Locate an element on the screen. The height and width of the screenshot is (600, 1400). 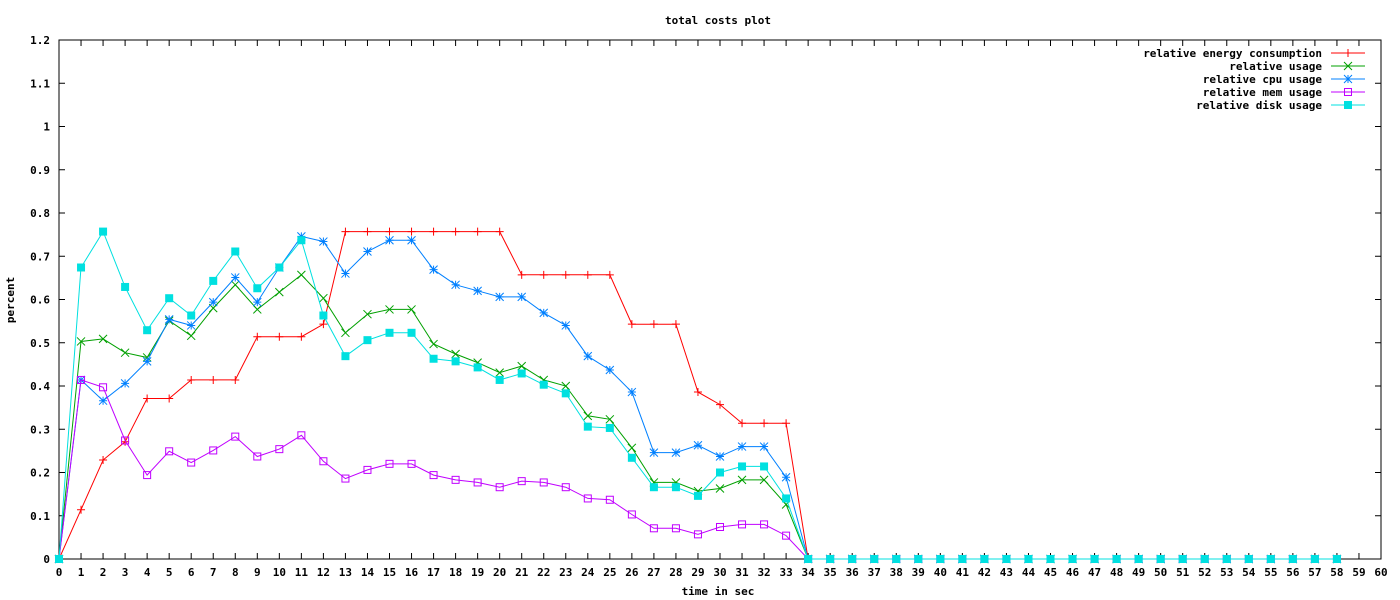
x-tick-label: 21 is located at coordinates (522, 572).